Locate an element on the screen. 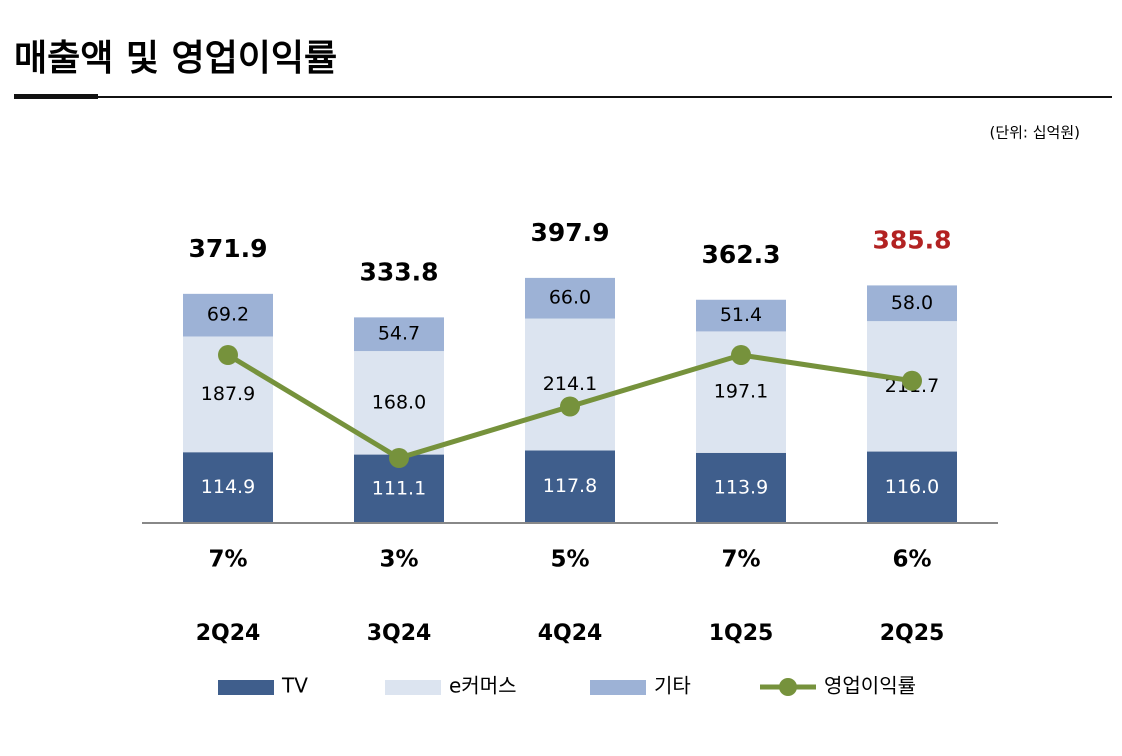 Image resolution: width=1122 pixels, height=756 pixels. title-rule is located at coordinates (563, 97).